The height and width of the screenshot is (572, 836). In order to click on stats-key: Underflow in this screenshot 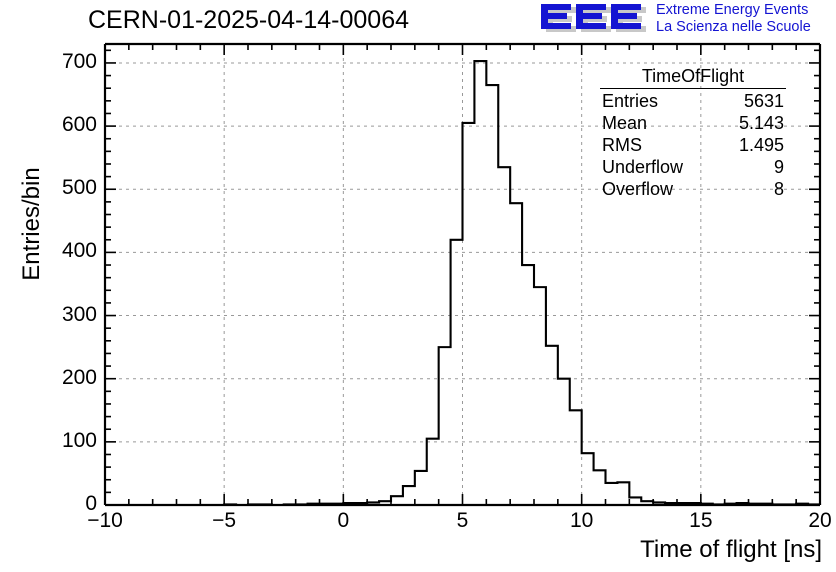, I will do `click(643, 167)`.